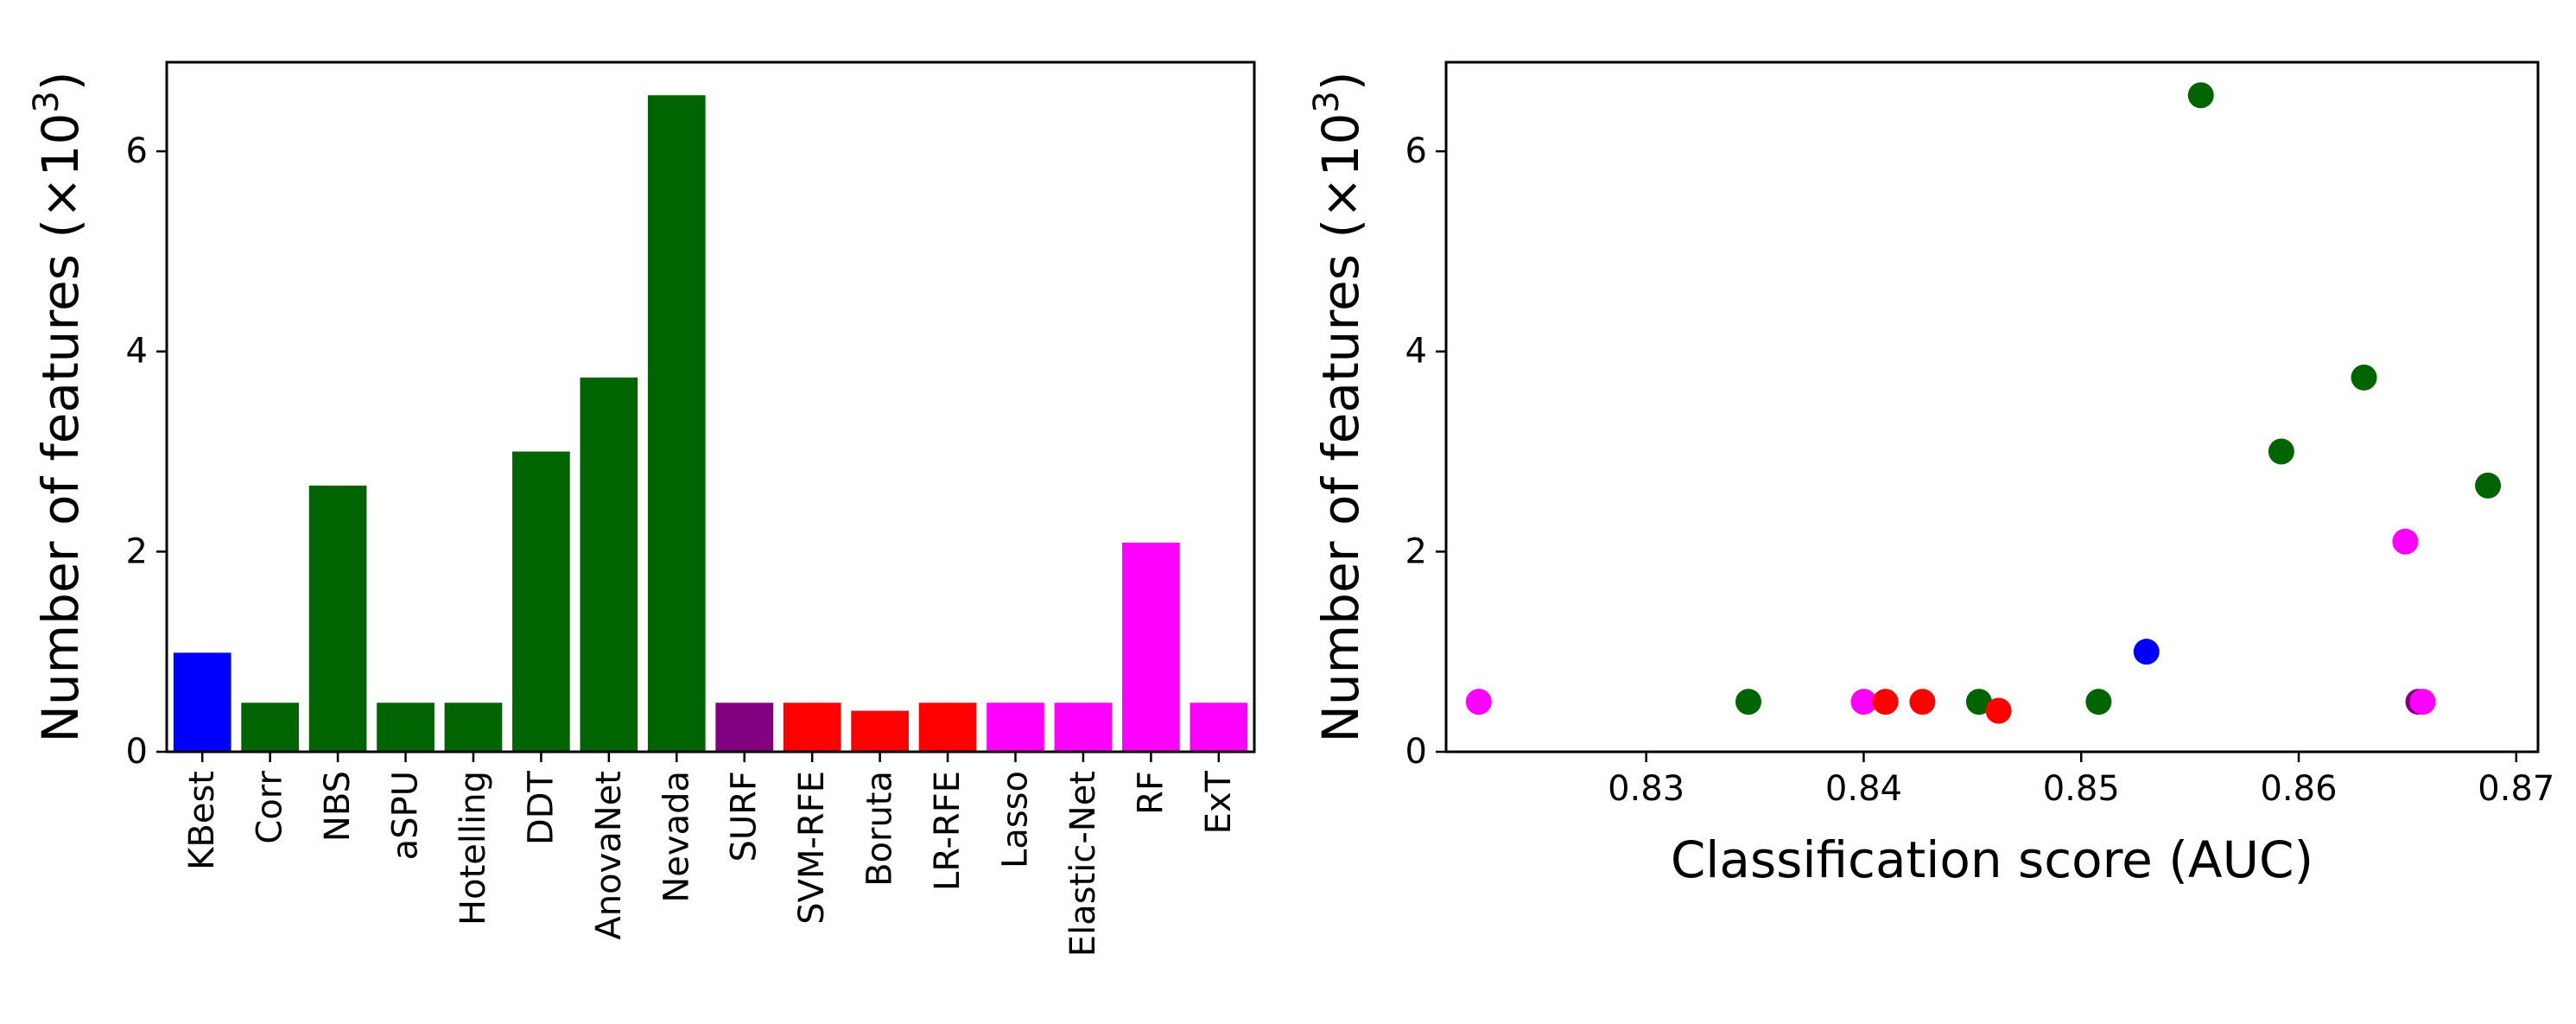 The height and width of the screenshot is (1024, 2576). Describe the element at coordinates (1340, 82) in the screenshot. I see `scatter-y-axis-label-close: )` at that location.